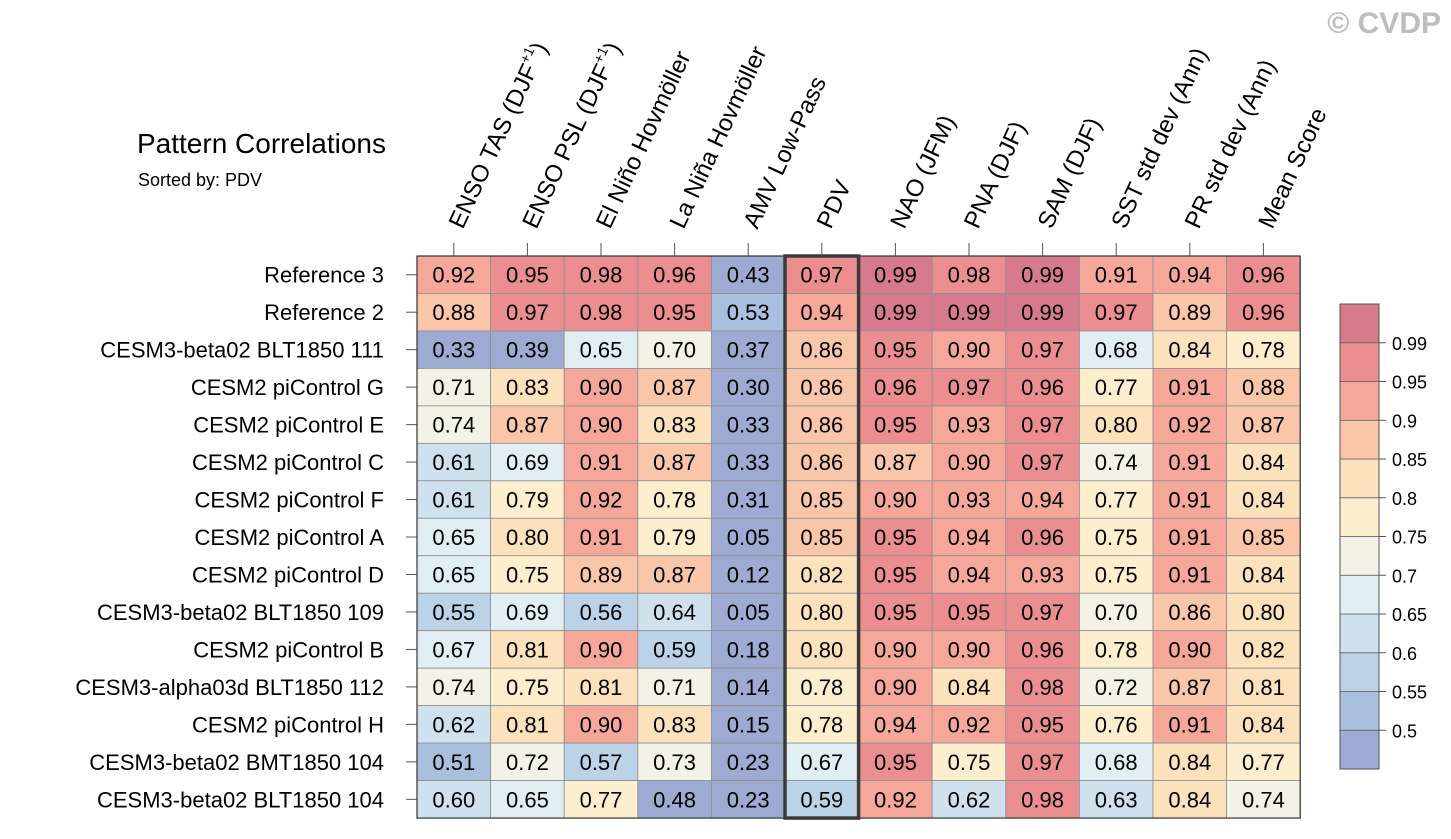  I want to click on cell-value: 0.53, so click(748, 312).